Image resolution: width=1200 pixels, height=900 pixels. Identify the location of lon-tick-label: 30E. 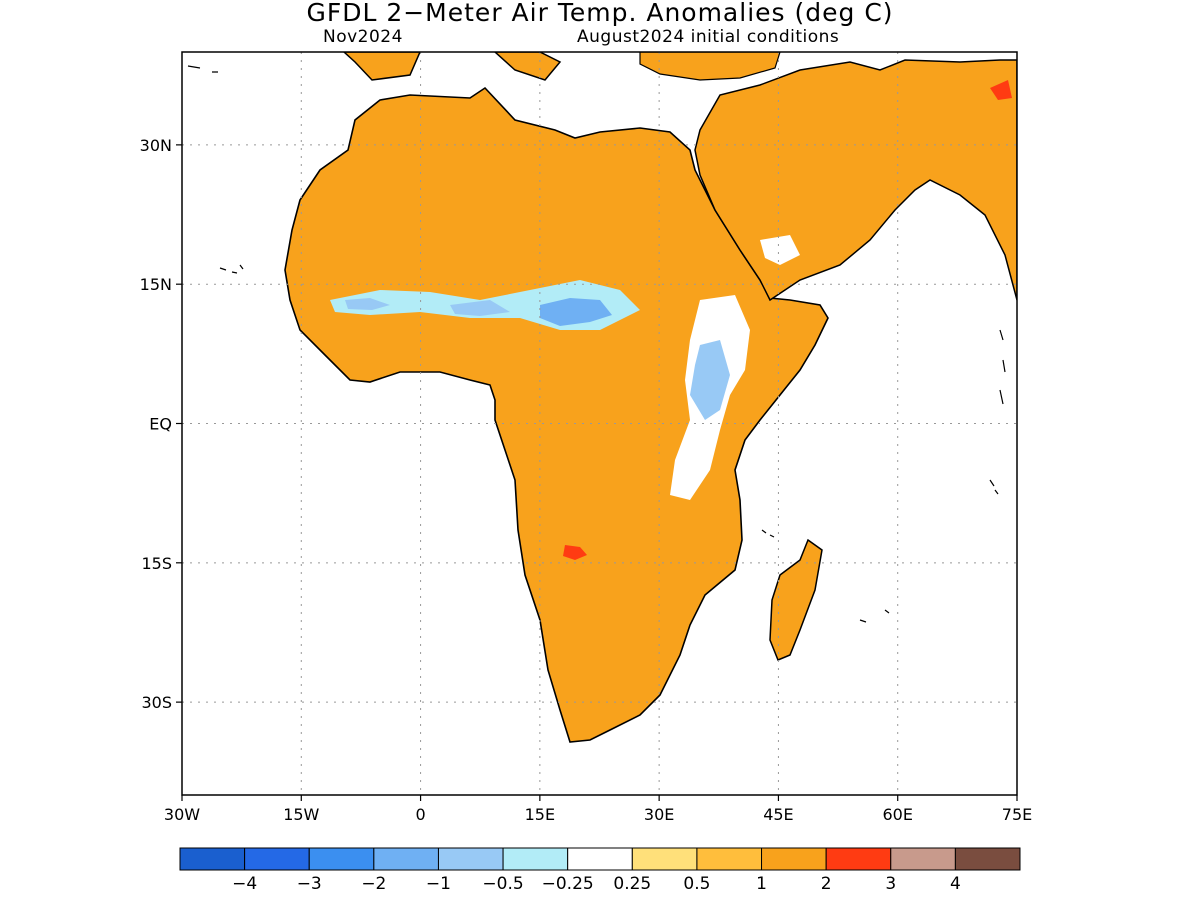
(659, 814).